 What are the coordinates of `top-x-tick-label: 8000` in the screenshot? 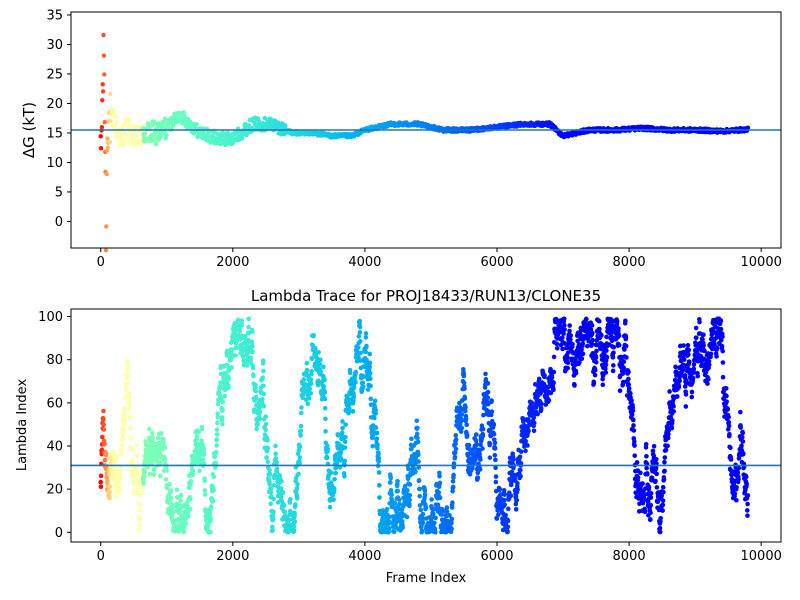 It's located at (629, 262).